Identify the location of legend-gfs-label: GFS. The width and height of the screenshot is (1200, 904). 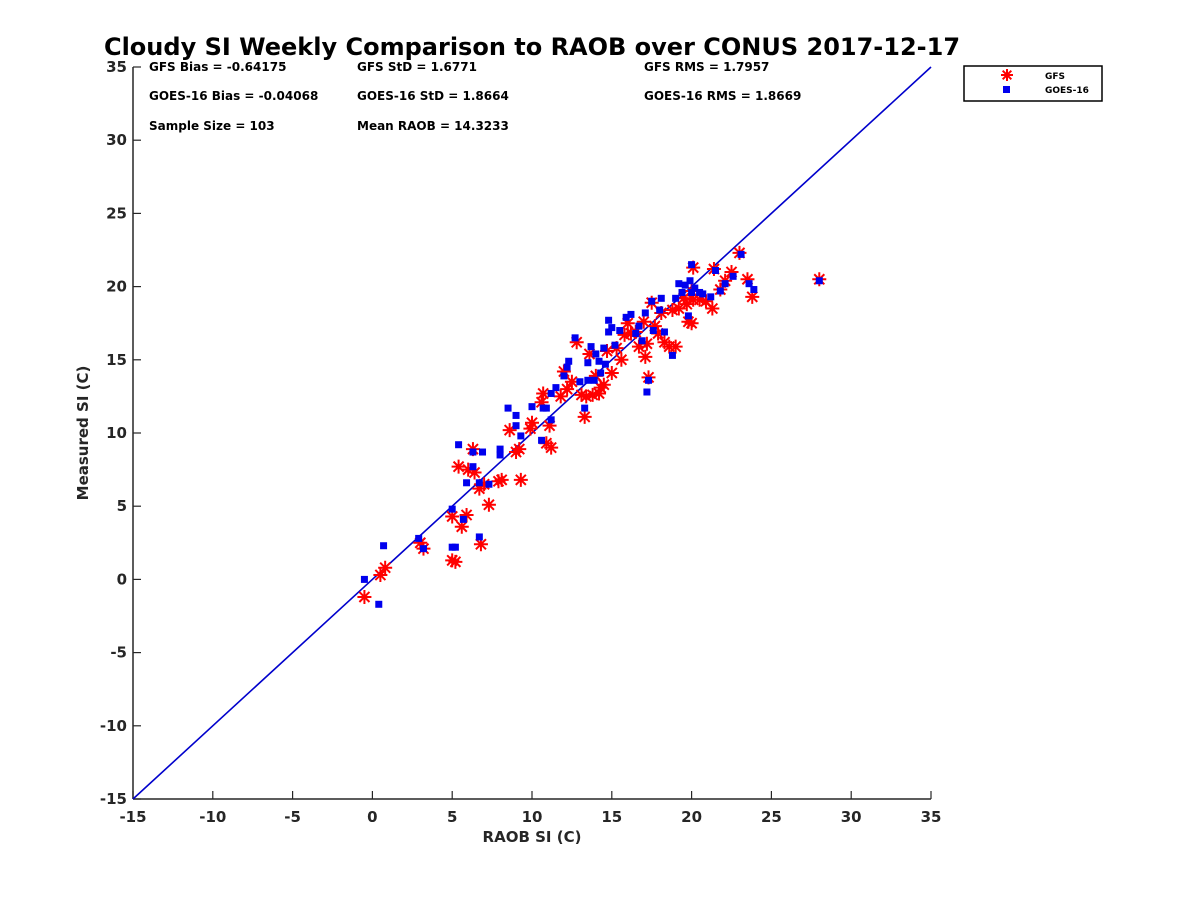
(1055, 77).